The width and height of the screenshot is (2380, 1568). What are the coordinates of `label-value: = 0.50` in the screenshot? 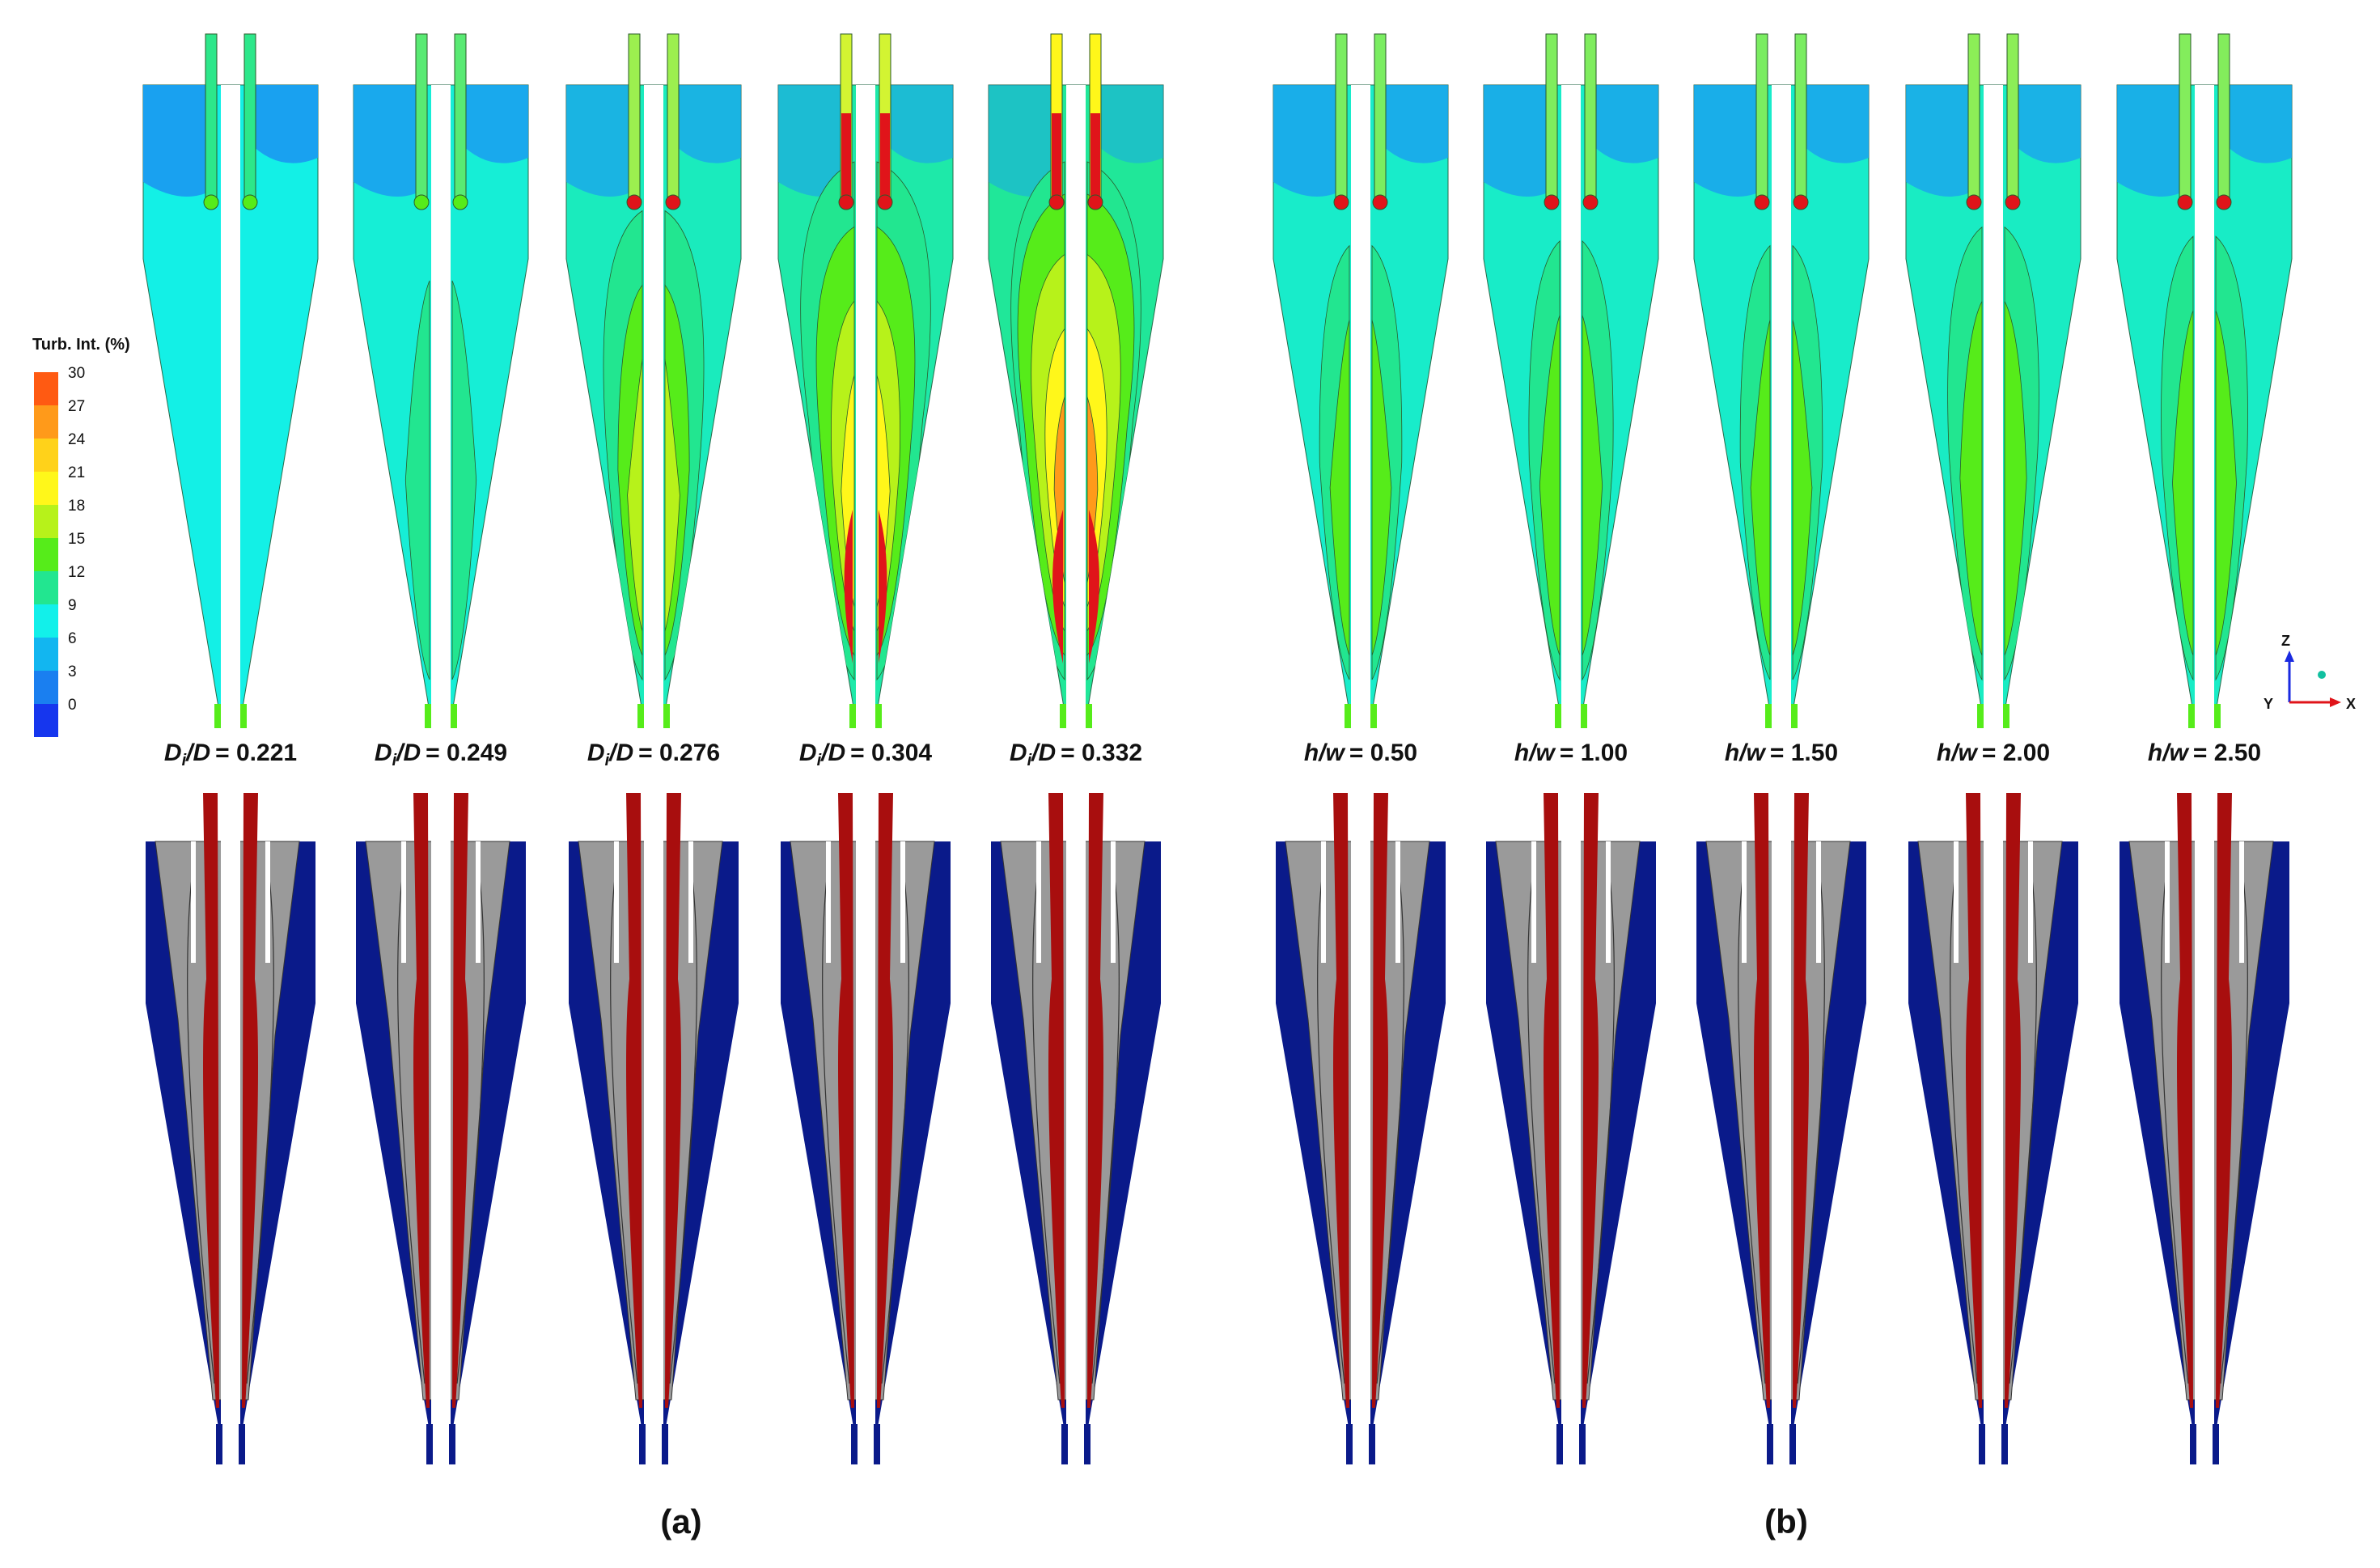 It's located at (1383, 753).